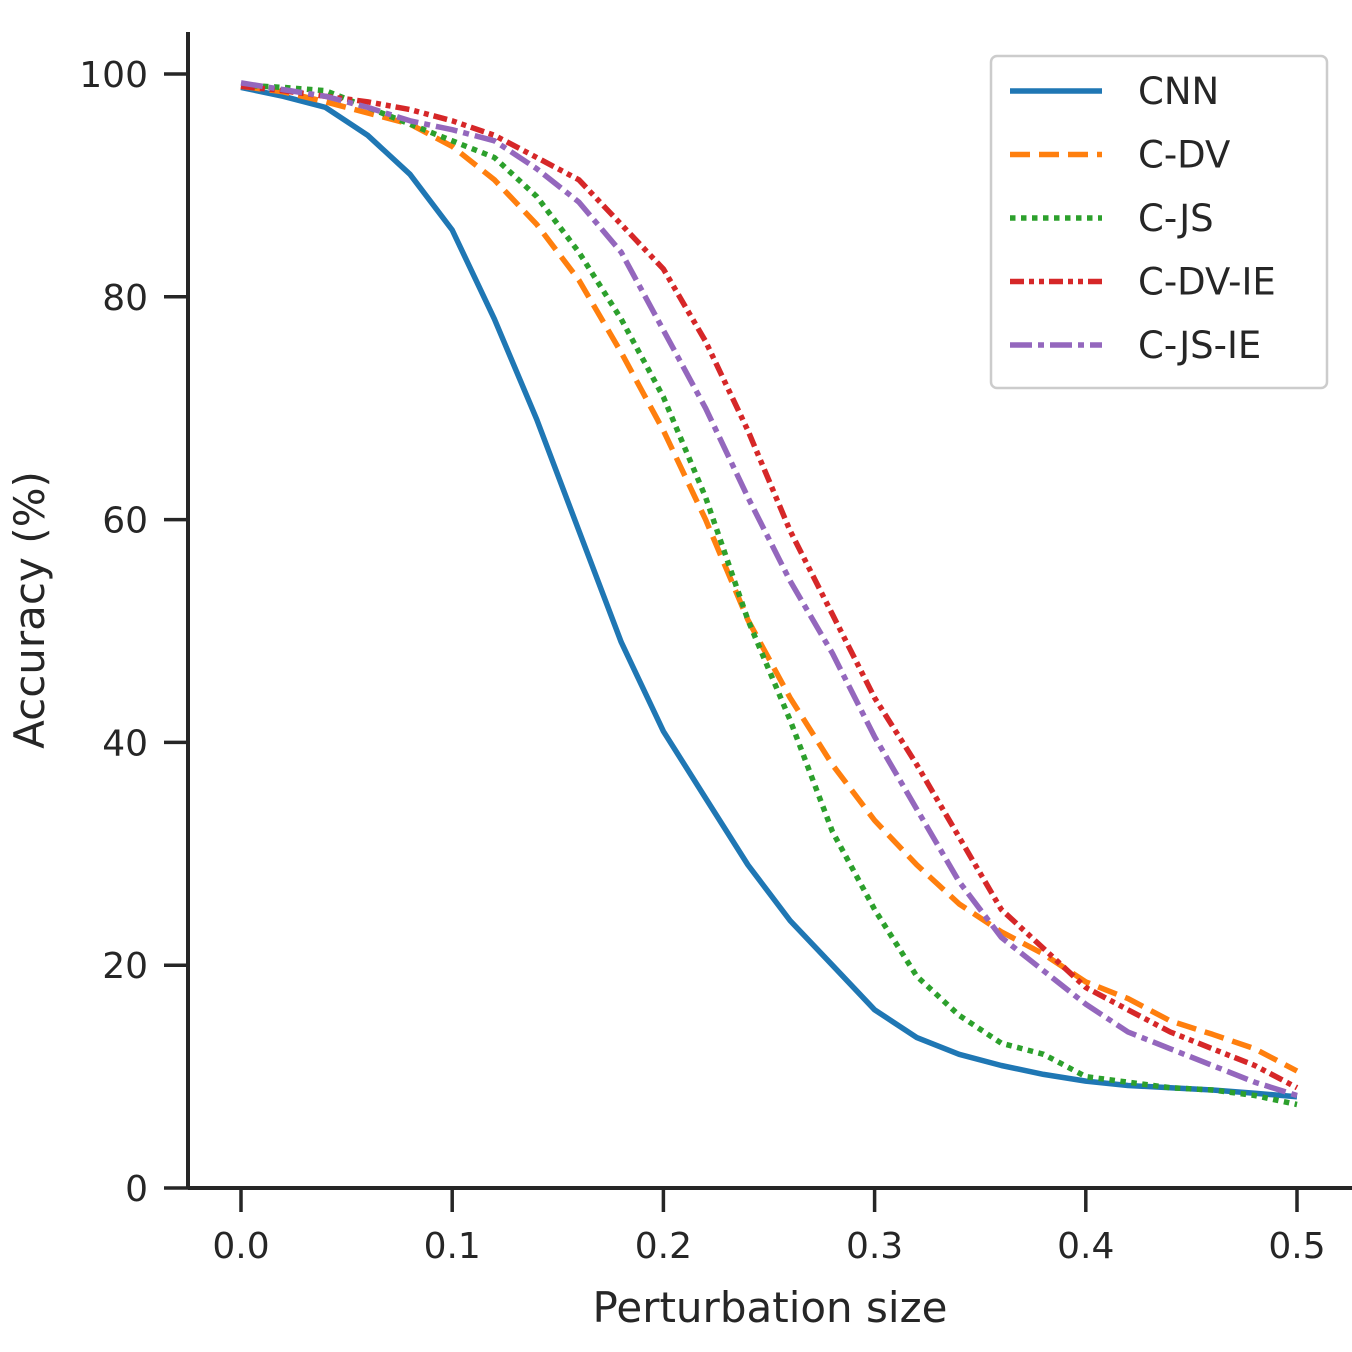 The height and width of the screenshot is (1352, 1352). I want to click on legend-label-c-dv-ie: C-DV-IE, so click(1207, 282).